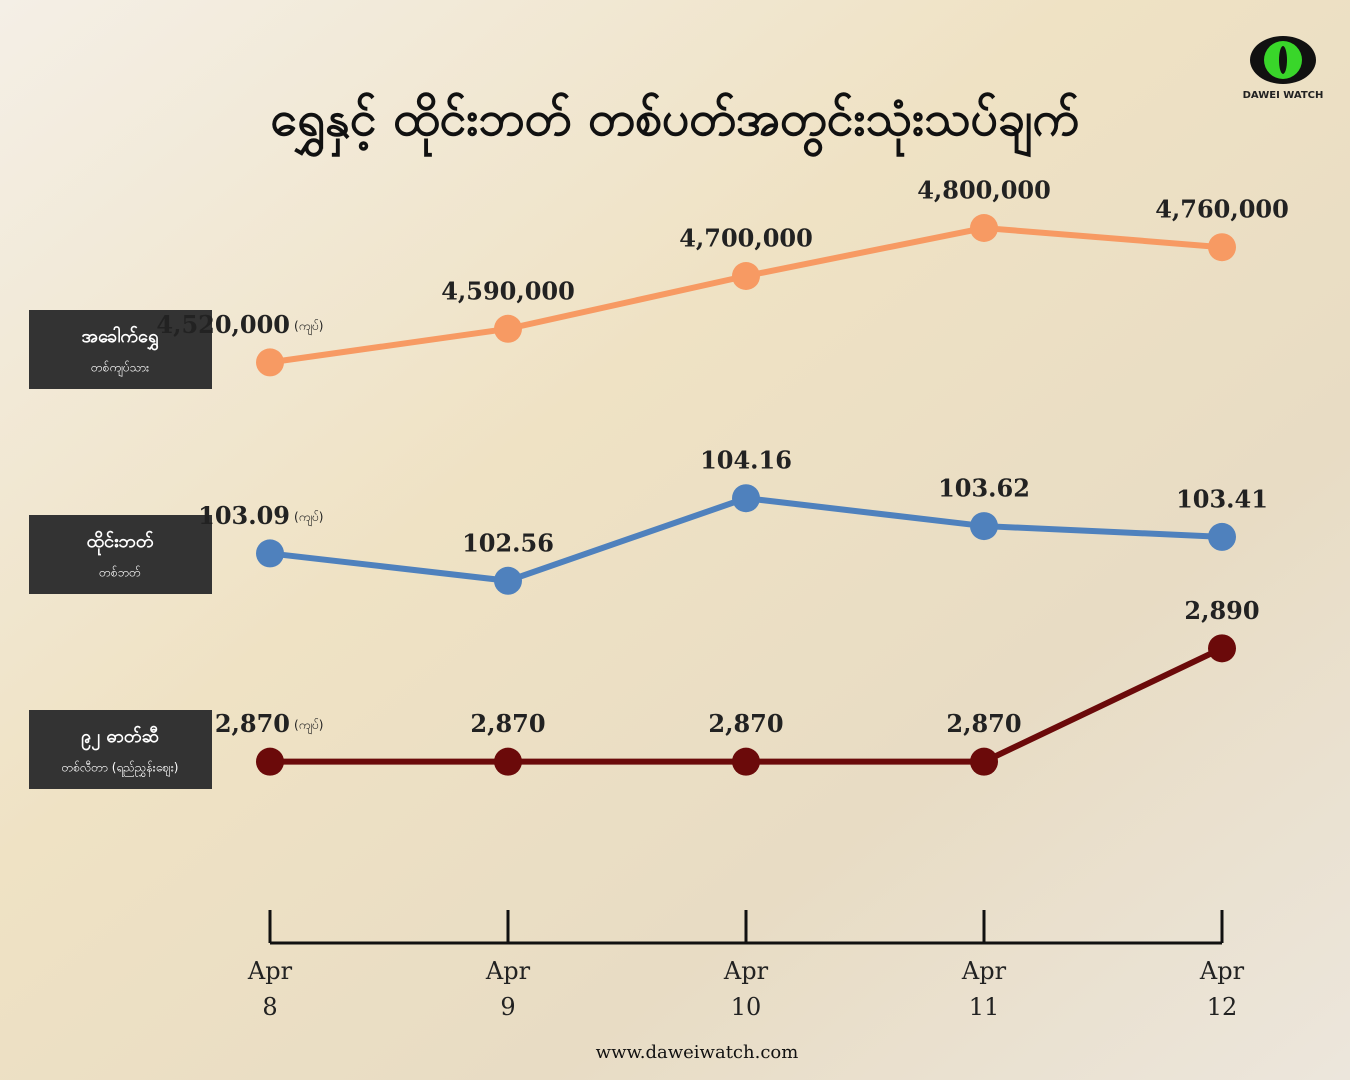  Describe the element at coordinates (508, 290) in the screenshot. I see `value-label: 4,590,000` at that location.